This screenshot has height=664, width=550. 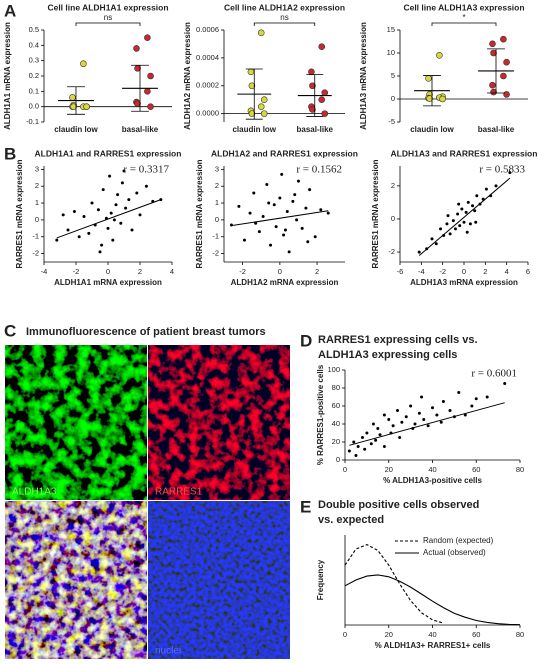 What do you see at coordinates (520, 469) in the screenshot?
I see `x-tick-label: 80` at bounding box center [520, 469].